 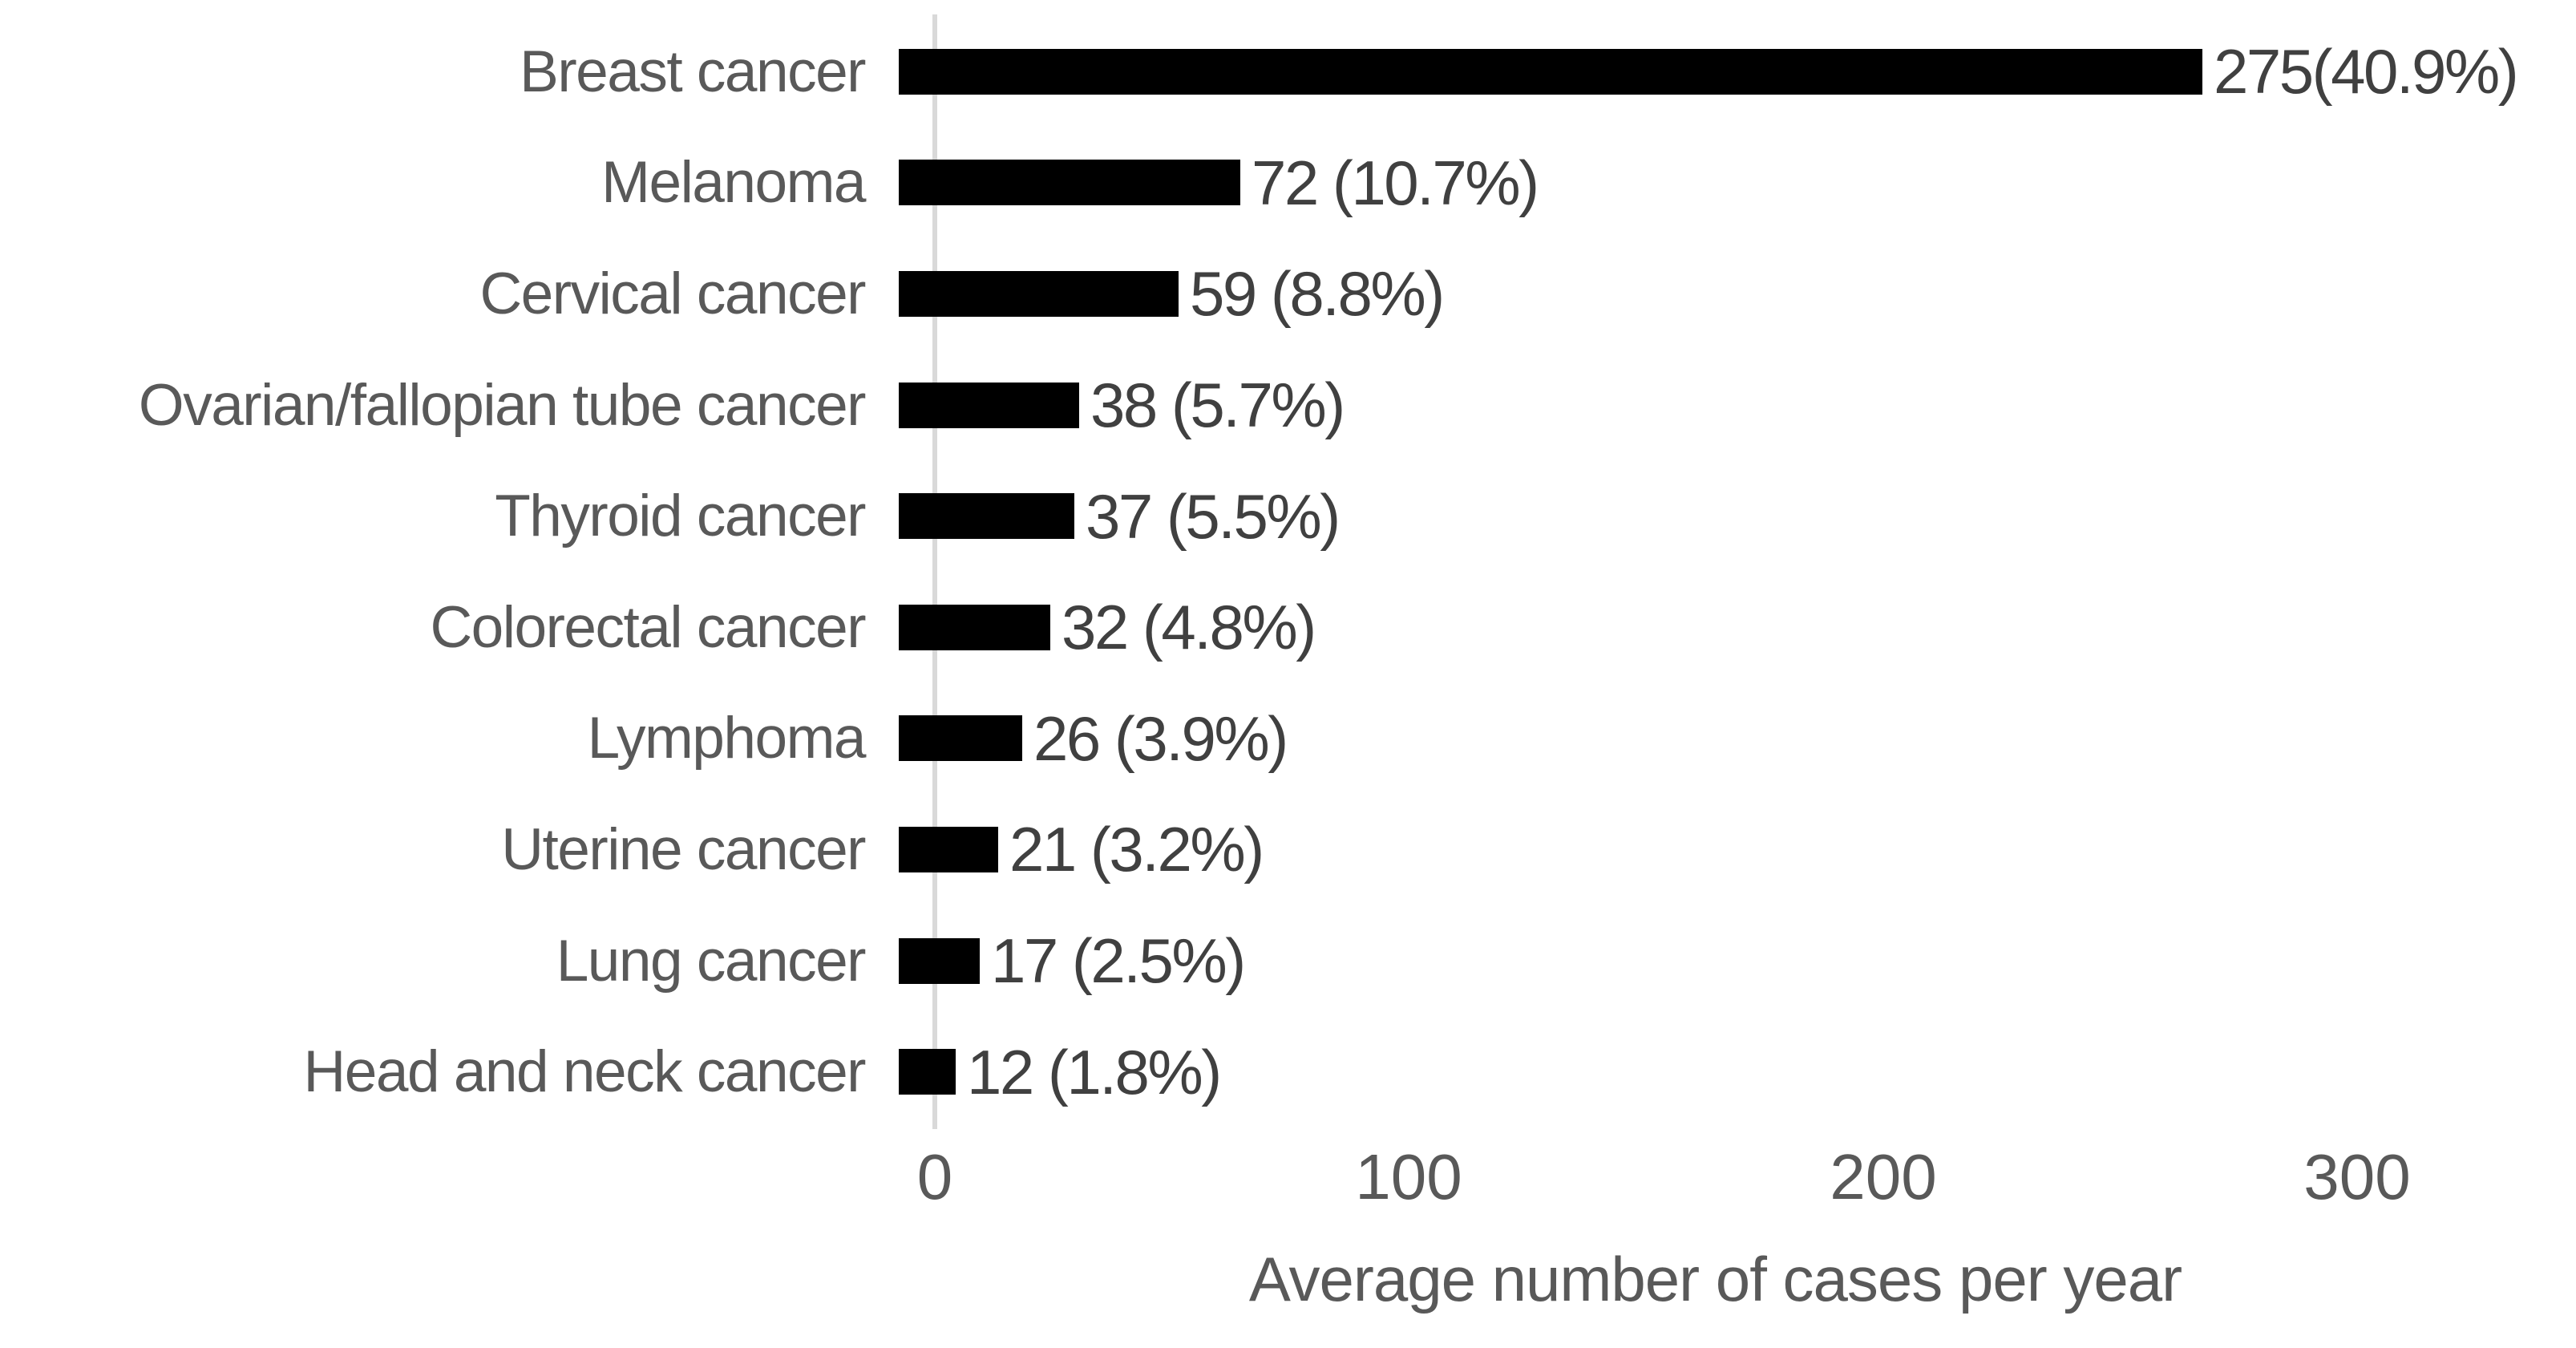 What do you see at coordinates (1737, 1071) in the screenshot?
I see `bar-area: 12 (1.8%)` at bounding box center [1737, 1071].